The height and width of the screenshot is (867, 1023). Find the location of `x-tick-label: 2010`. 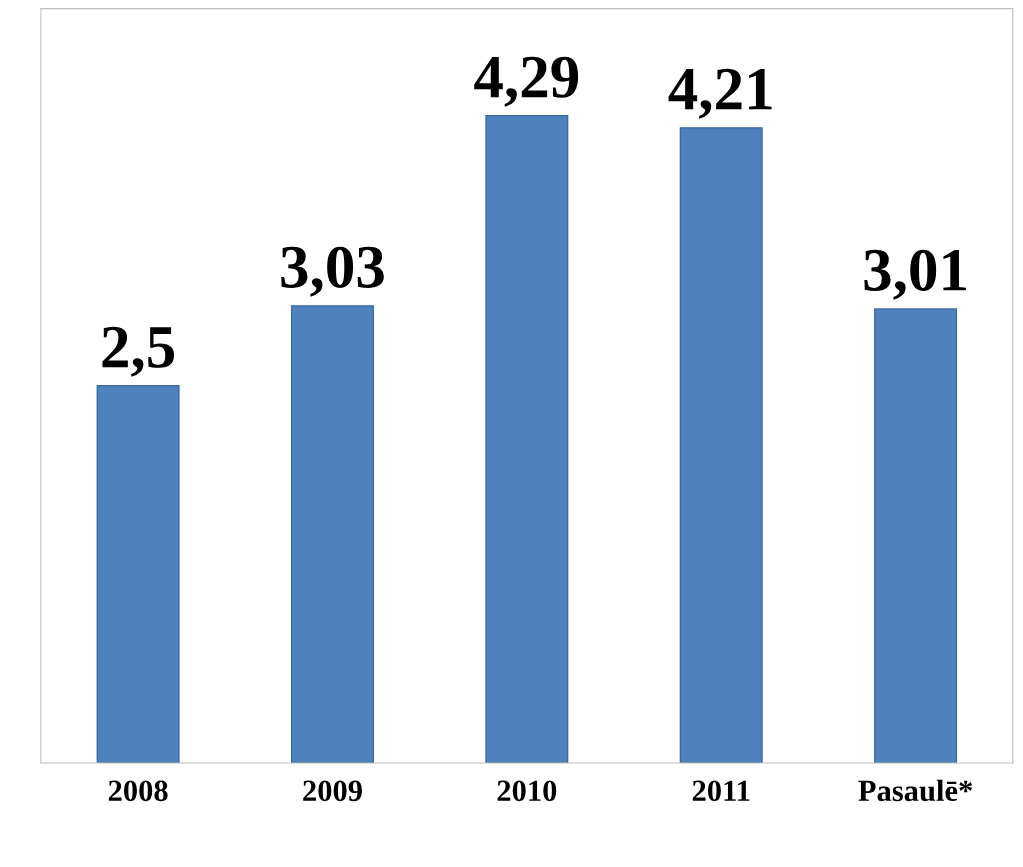

x-tick-label: 2010 is located at coordinates (527, 791).